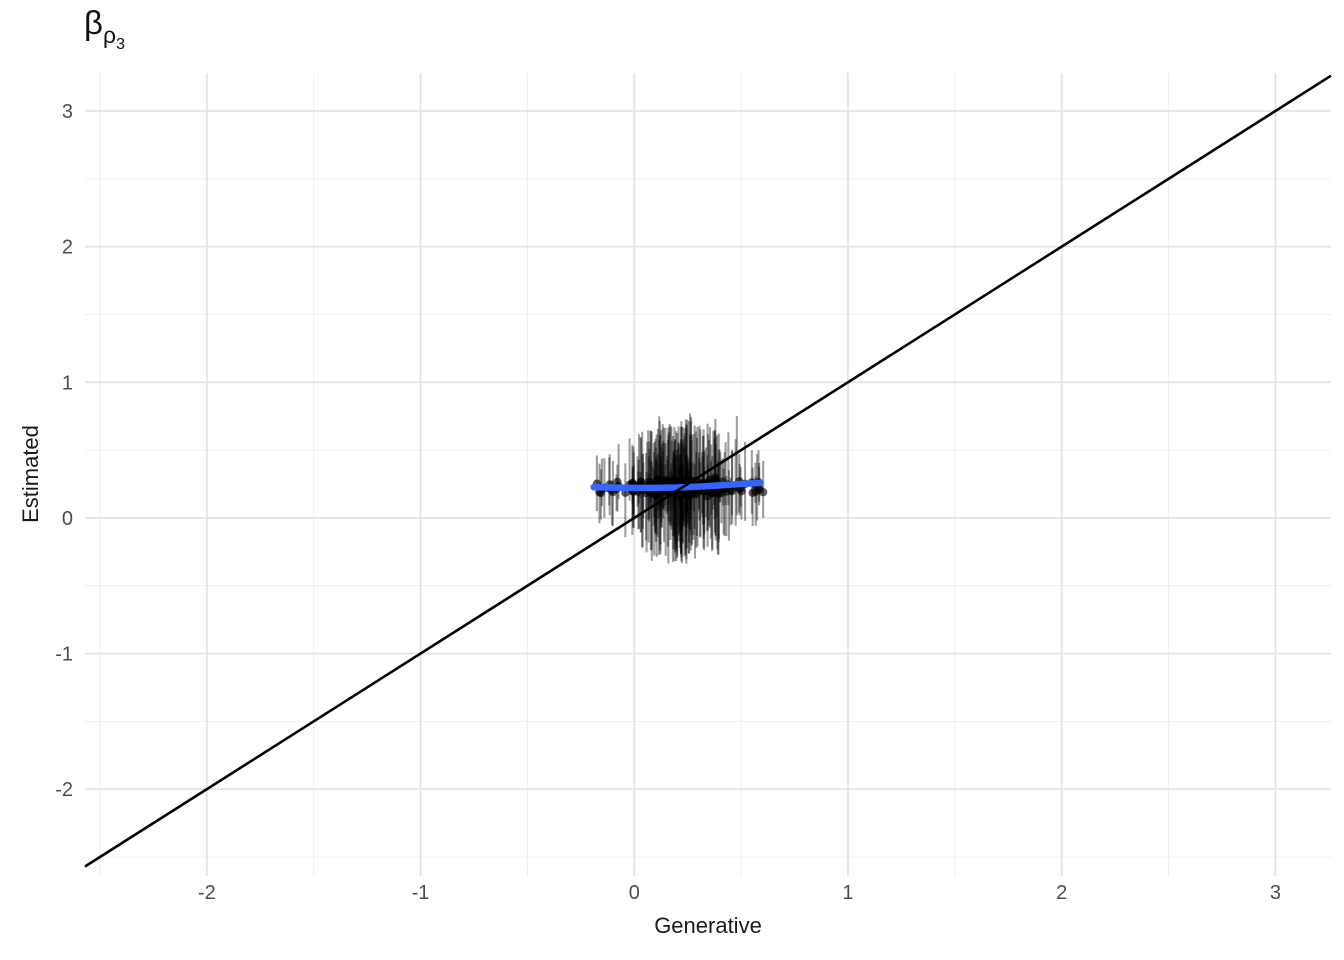 The image size is (1344, 960). I want to click on y-tick-label: -2, so click(64, 790).